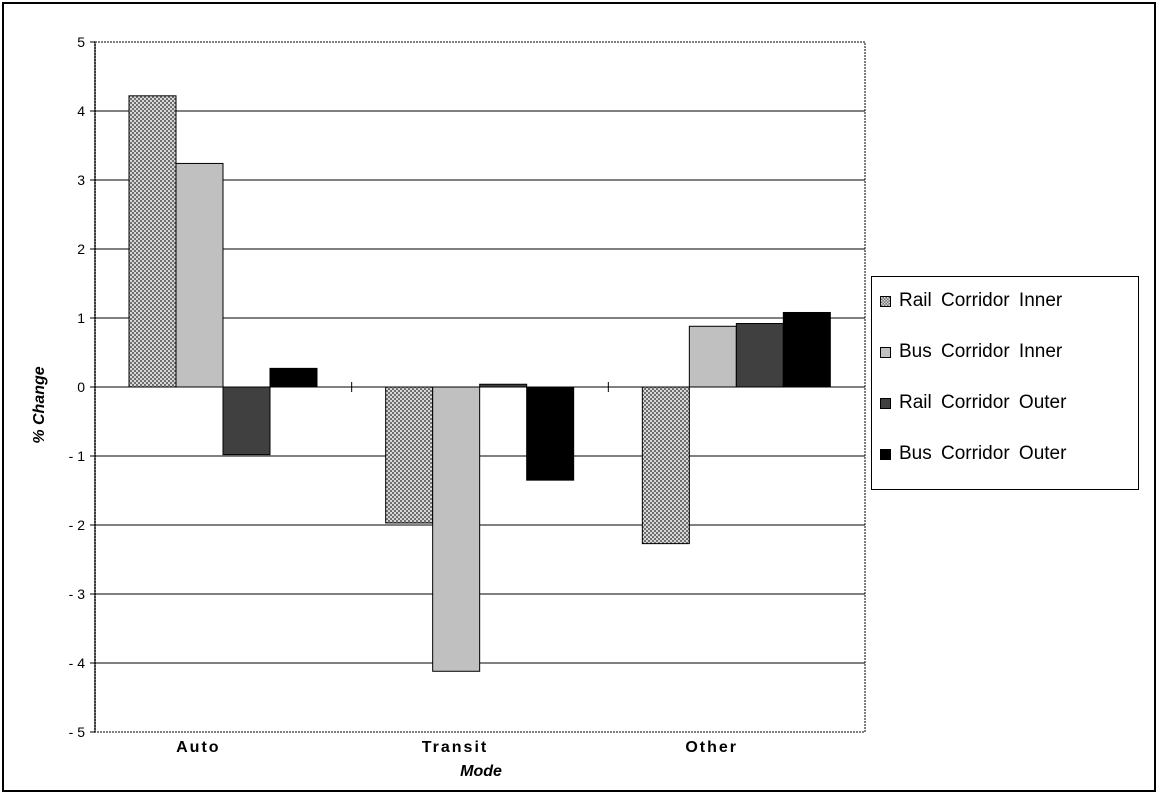 The height and width of the screenshot is (792, 1156). I want to click on y-tick-label: - 1, so click(77, 456).